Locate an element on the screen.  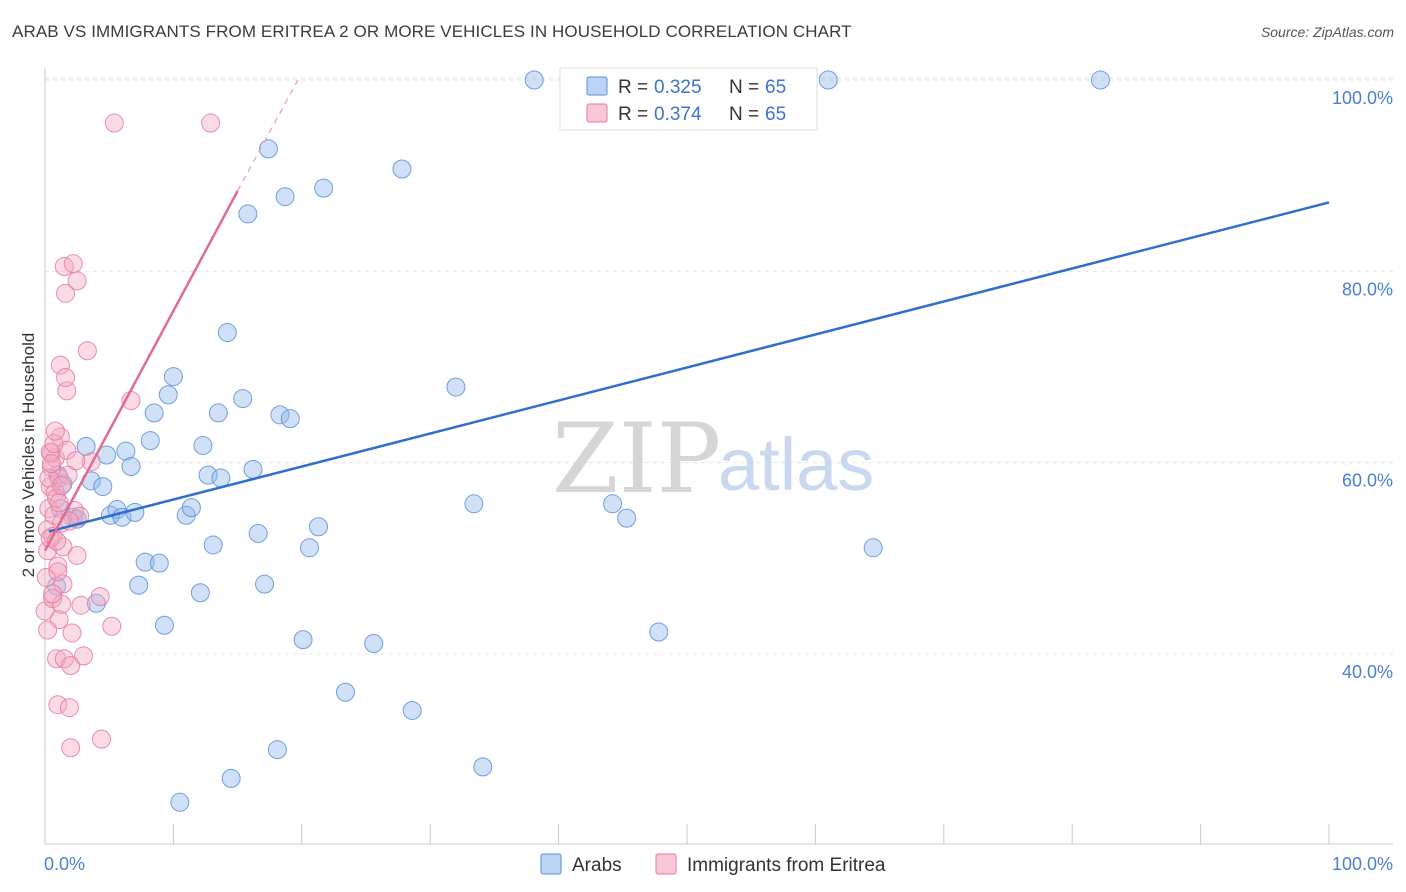
legend-r-value-arabs: 0.325 is located at coordinates (678, 87).